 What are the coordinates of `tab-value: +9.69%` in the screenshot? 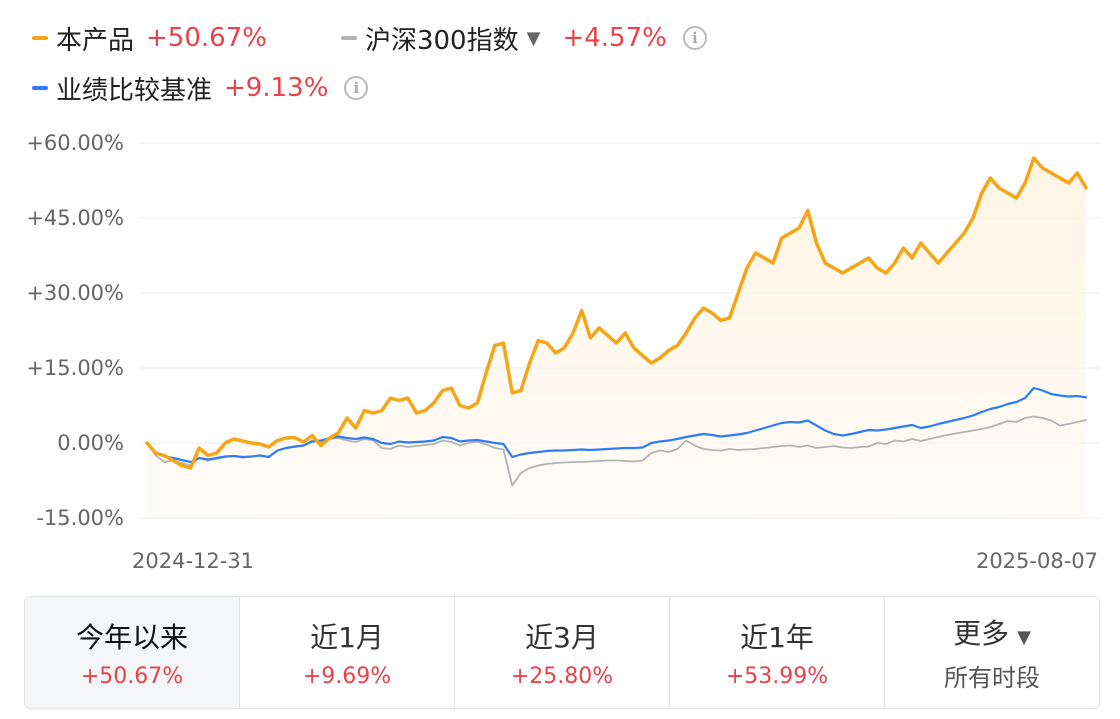 It's located at (347, 676).